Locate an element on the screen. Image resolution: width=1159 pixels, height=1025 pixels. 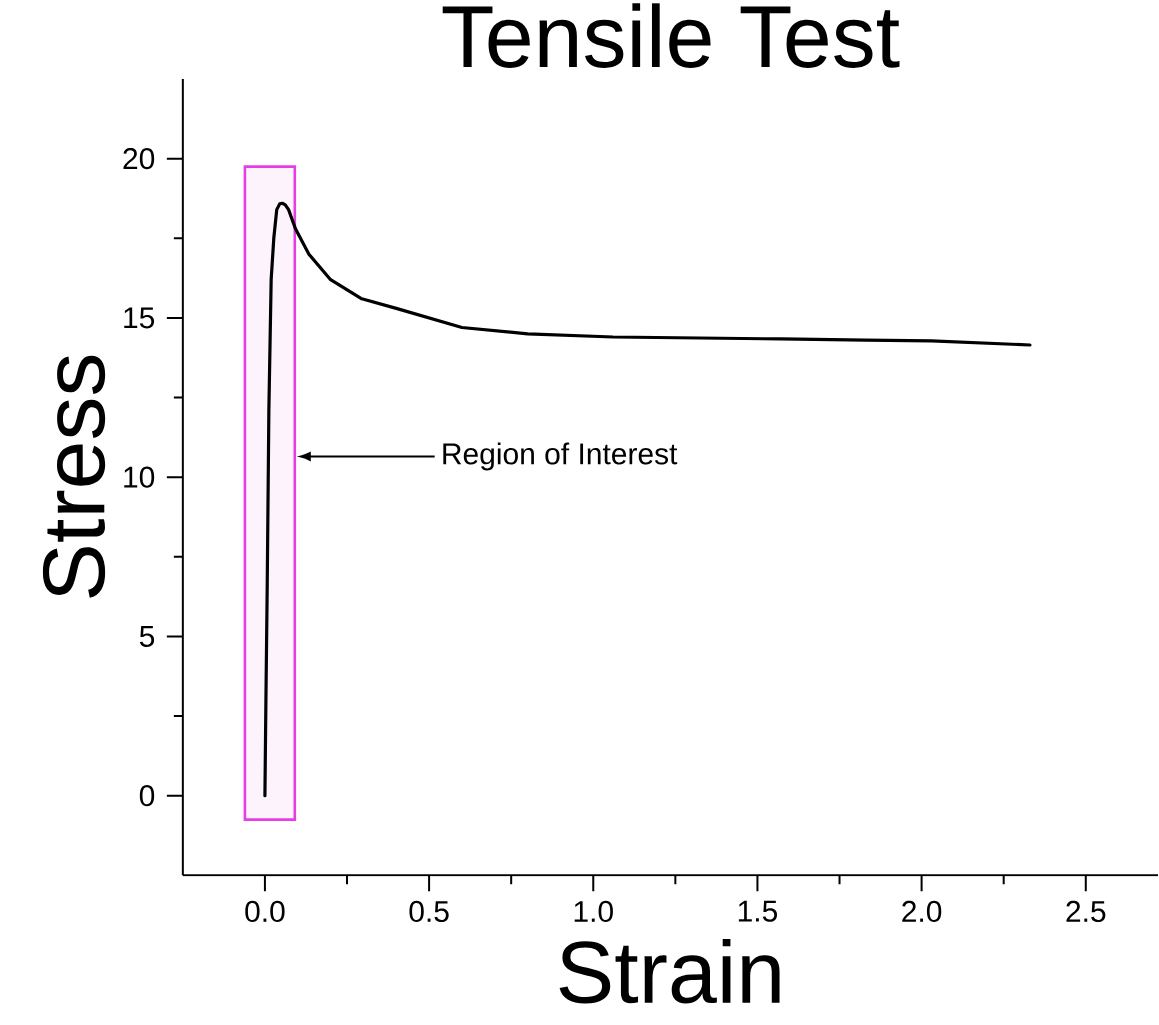
x-tick-label: 1.0 is located at coordinates (593, 911).